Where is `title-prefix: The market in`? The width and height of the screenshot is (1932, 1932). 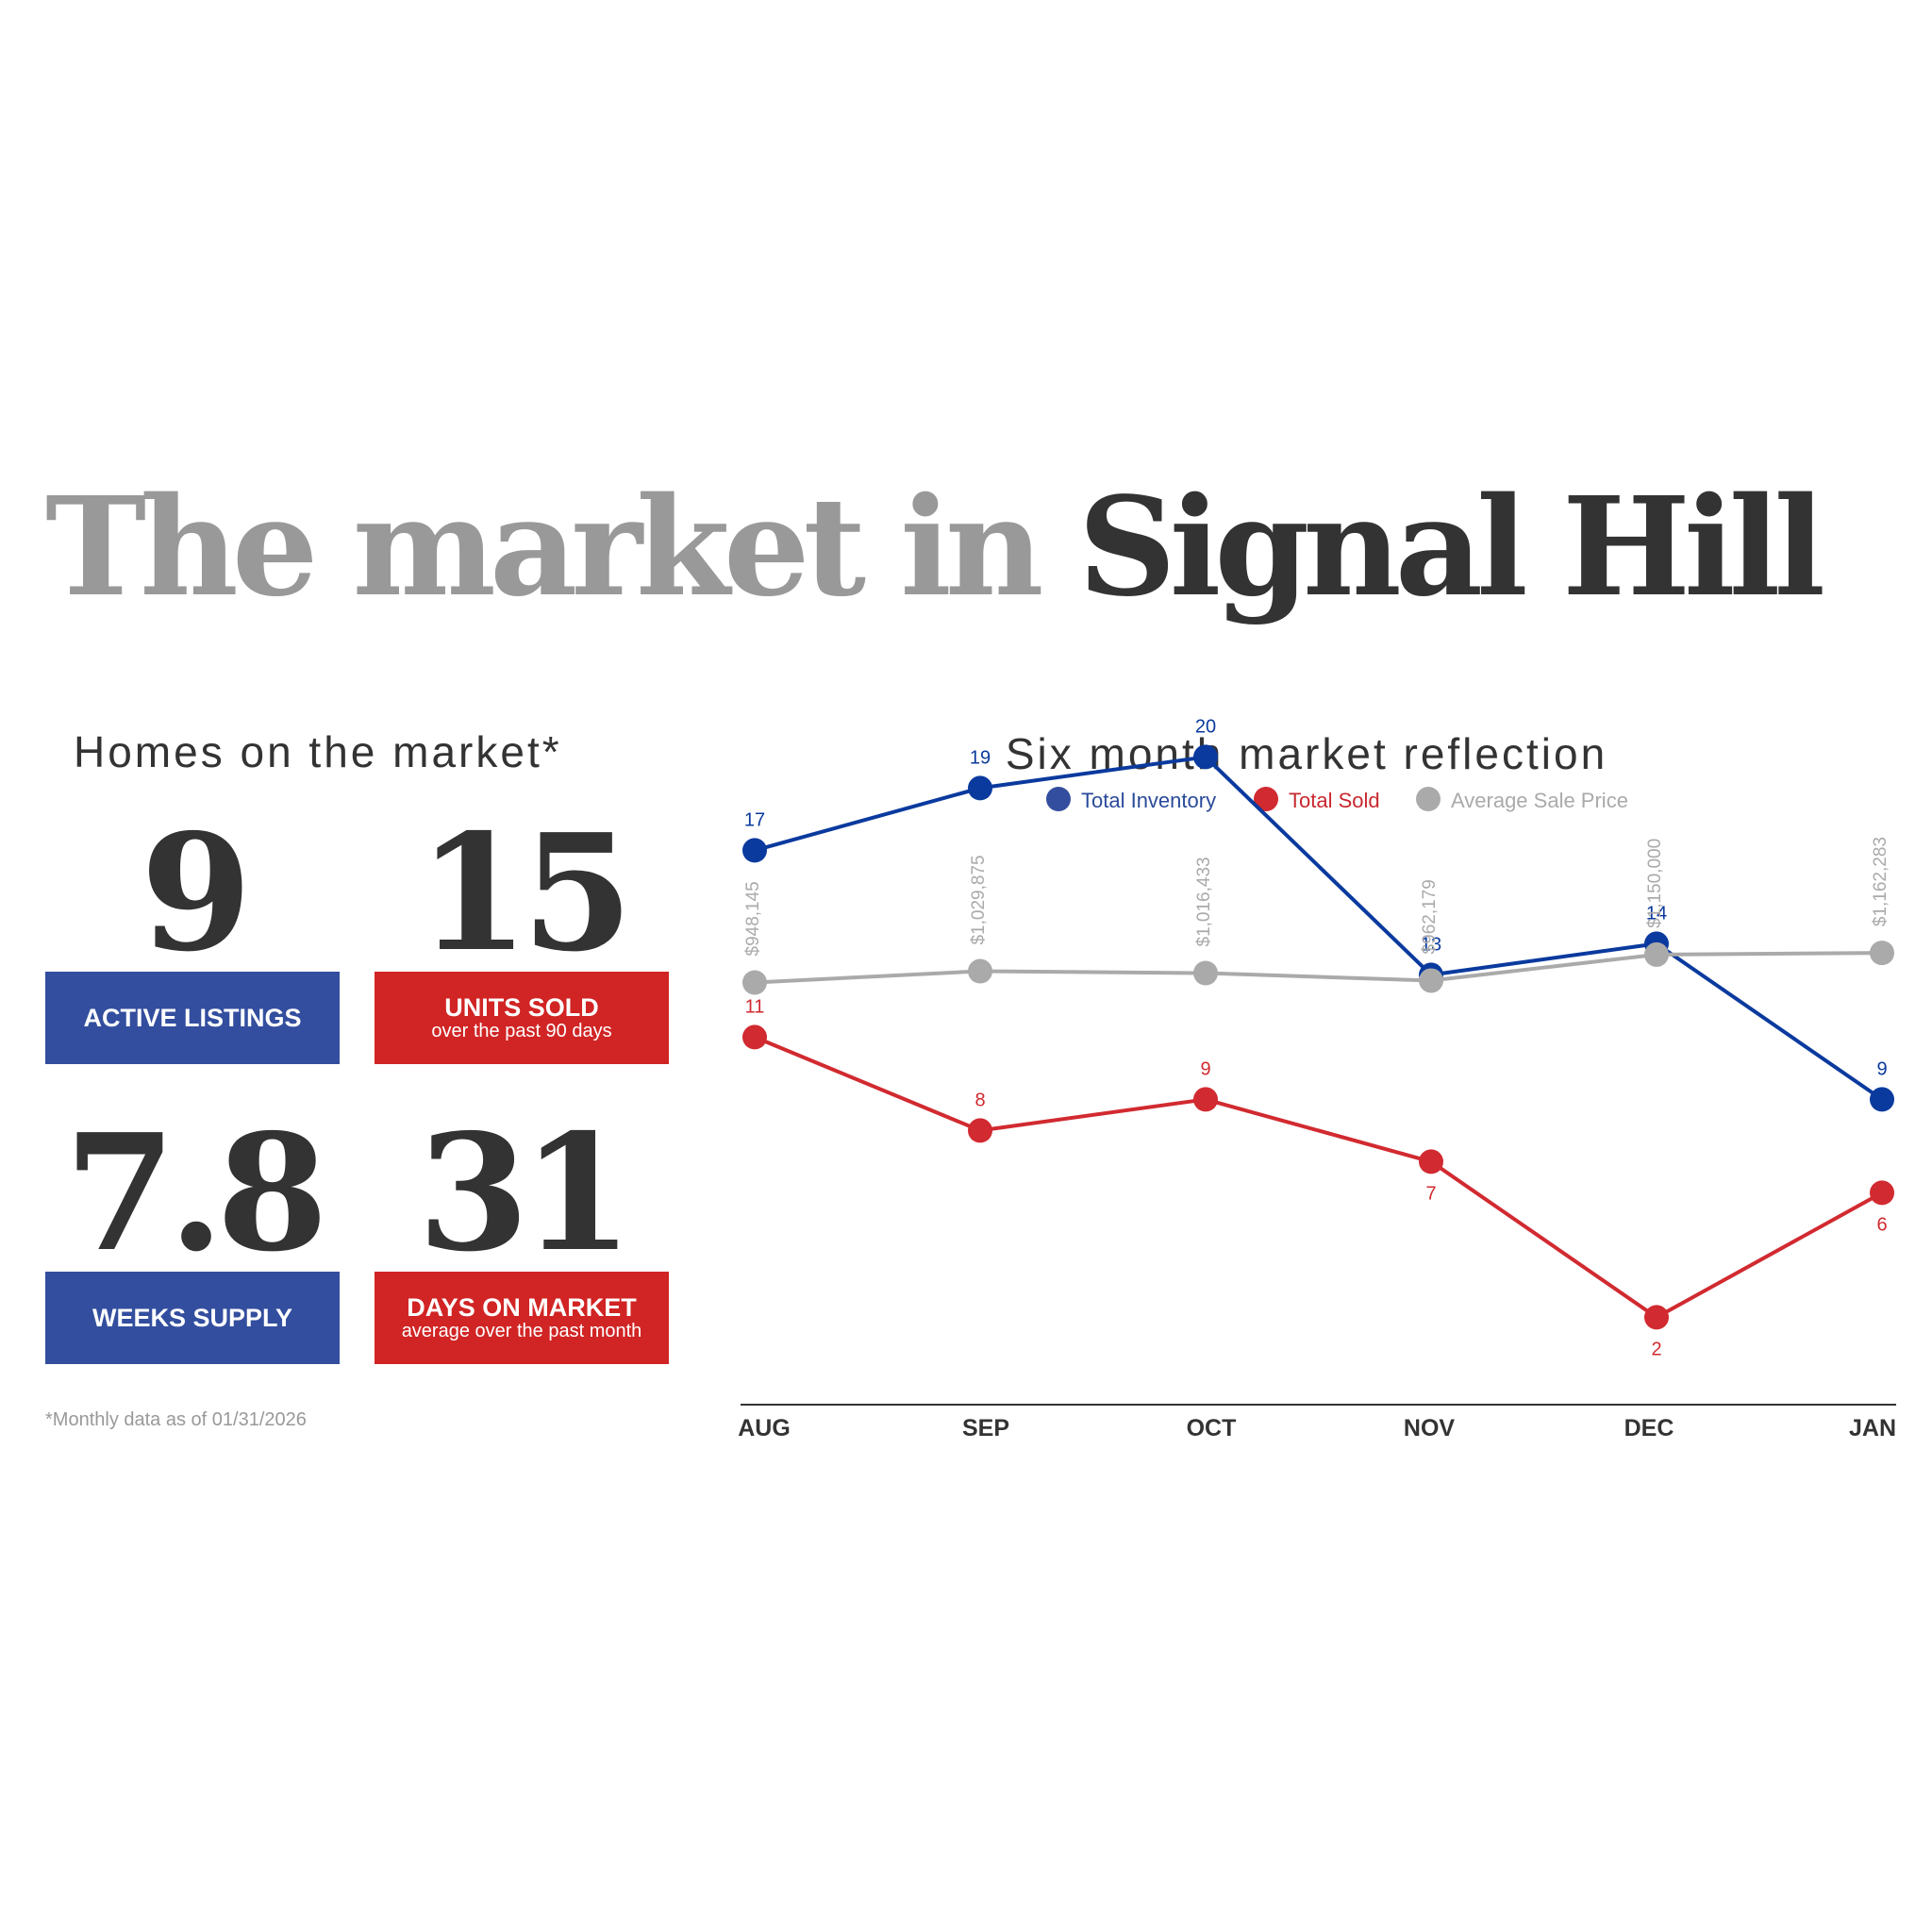
title-prefix: The market in is located at coordinates (561, 546).